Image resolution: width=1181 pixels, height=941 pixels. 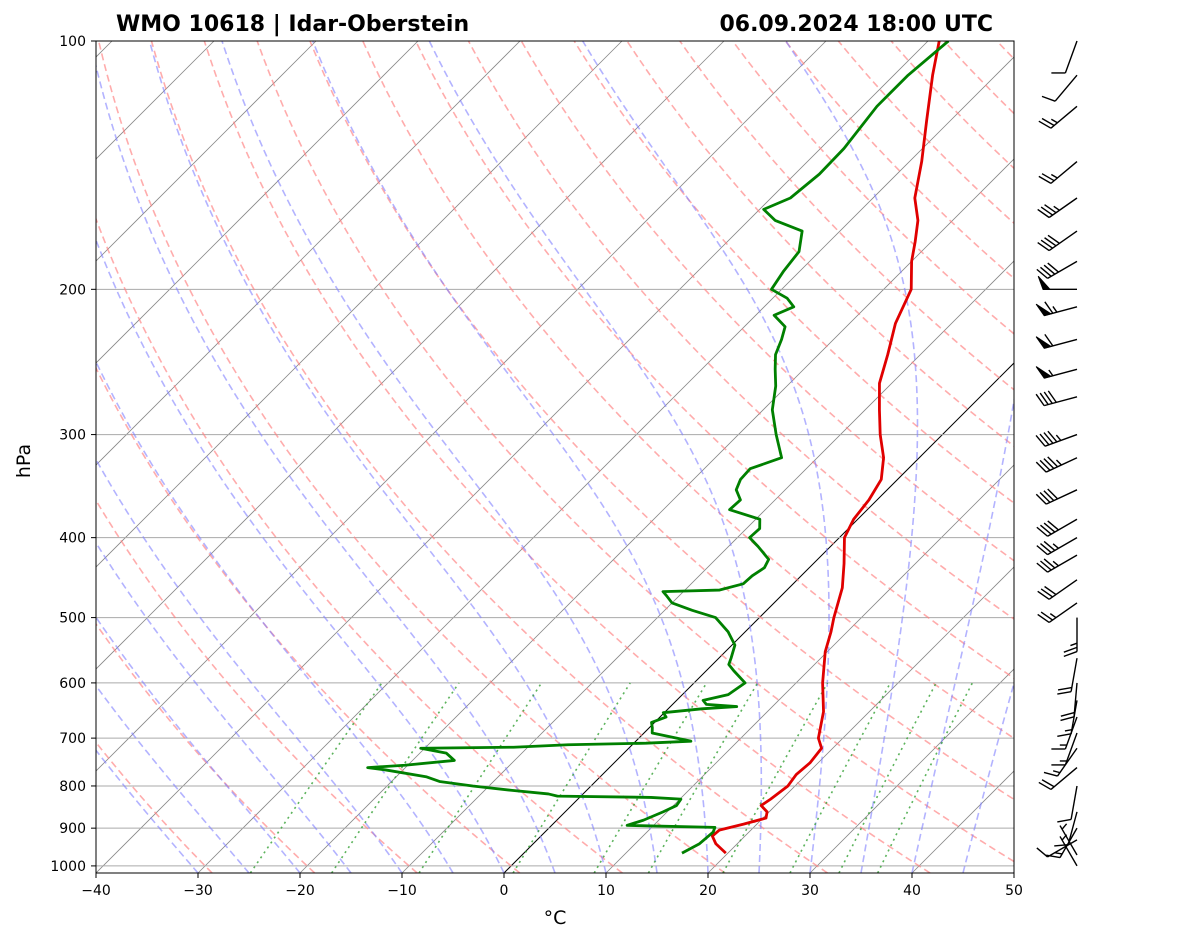 What do you see at coordinates (402, 891) in the screenshot?
I see `x-tick-label: −10` at bounding box center [402, 891].